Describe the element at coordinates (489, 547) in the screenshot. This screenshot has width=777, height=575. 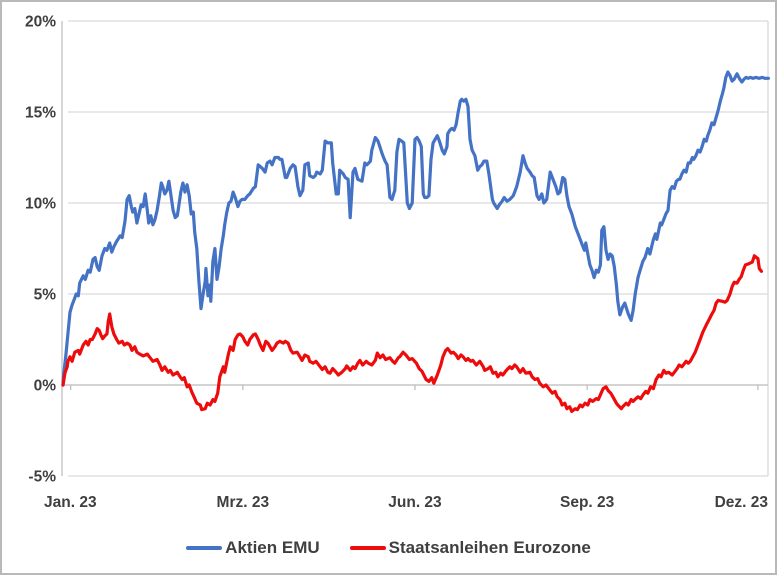
I see `legend-label-staatsanleihen: Staatsanleihen Eurozone` at that location.